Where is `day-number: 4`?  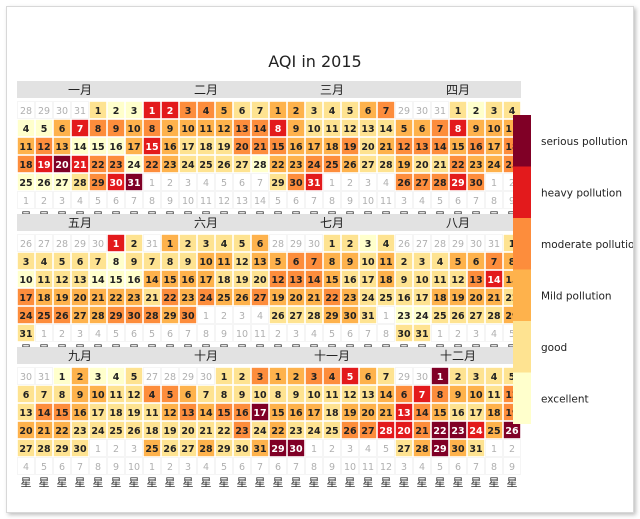
day-number: 4 is located at coordinates (260, 316).